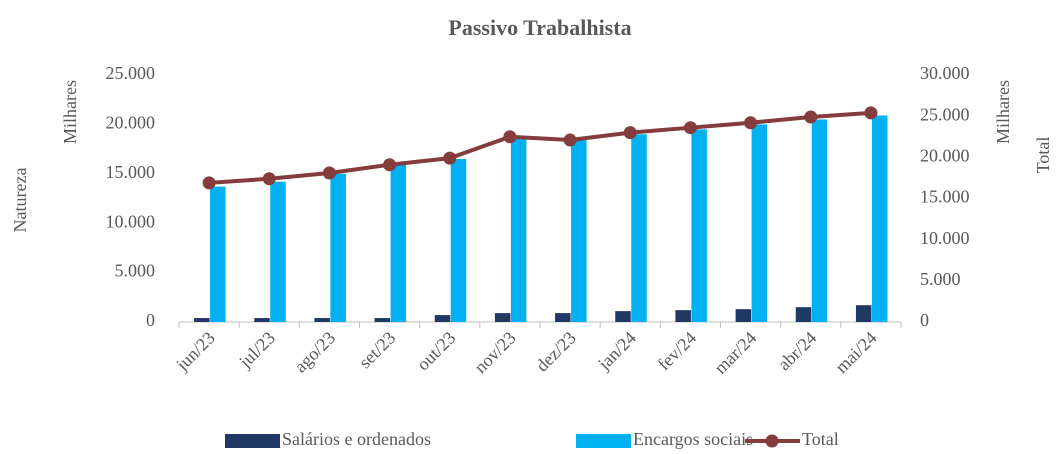  I want to click on y-tick-label: 10.000, so click(131, 221).